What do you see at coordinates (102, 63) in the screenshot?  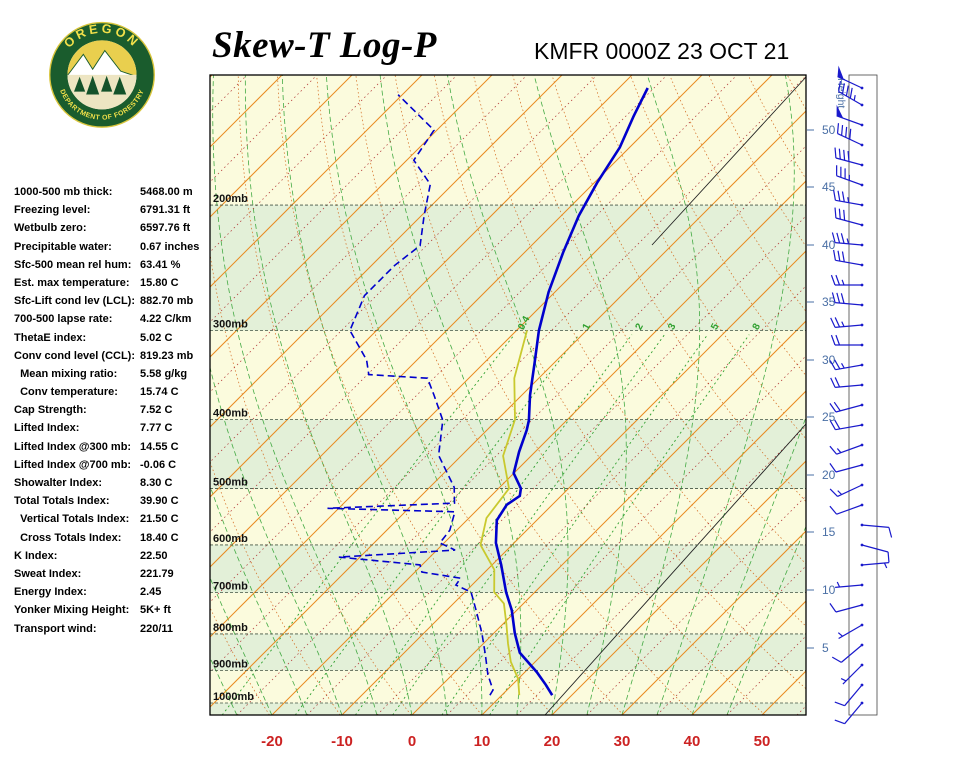 I see `logo-mountains` at bounding box center [102, 63].